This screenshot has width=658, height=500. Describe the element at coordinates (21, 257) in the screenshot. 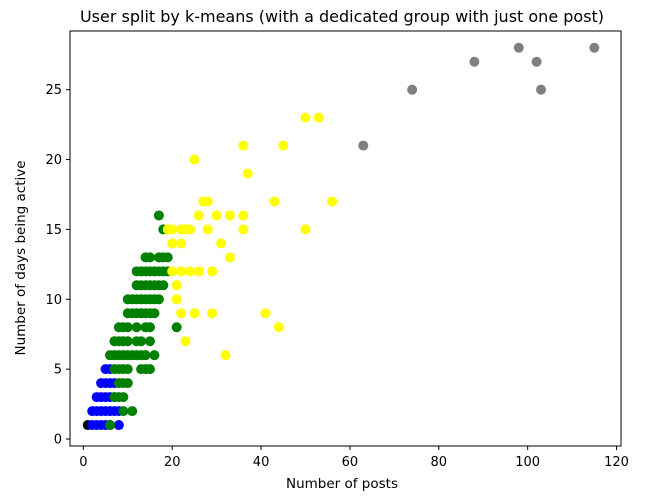

I see `y-axis-label: Number of days being active` at that location.